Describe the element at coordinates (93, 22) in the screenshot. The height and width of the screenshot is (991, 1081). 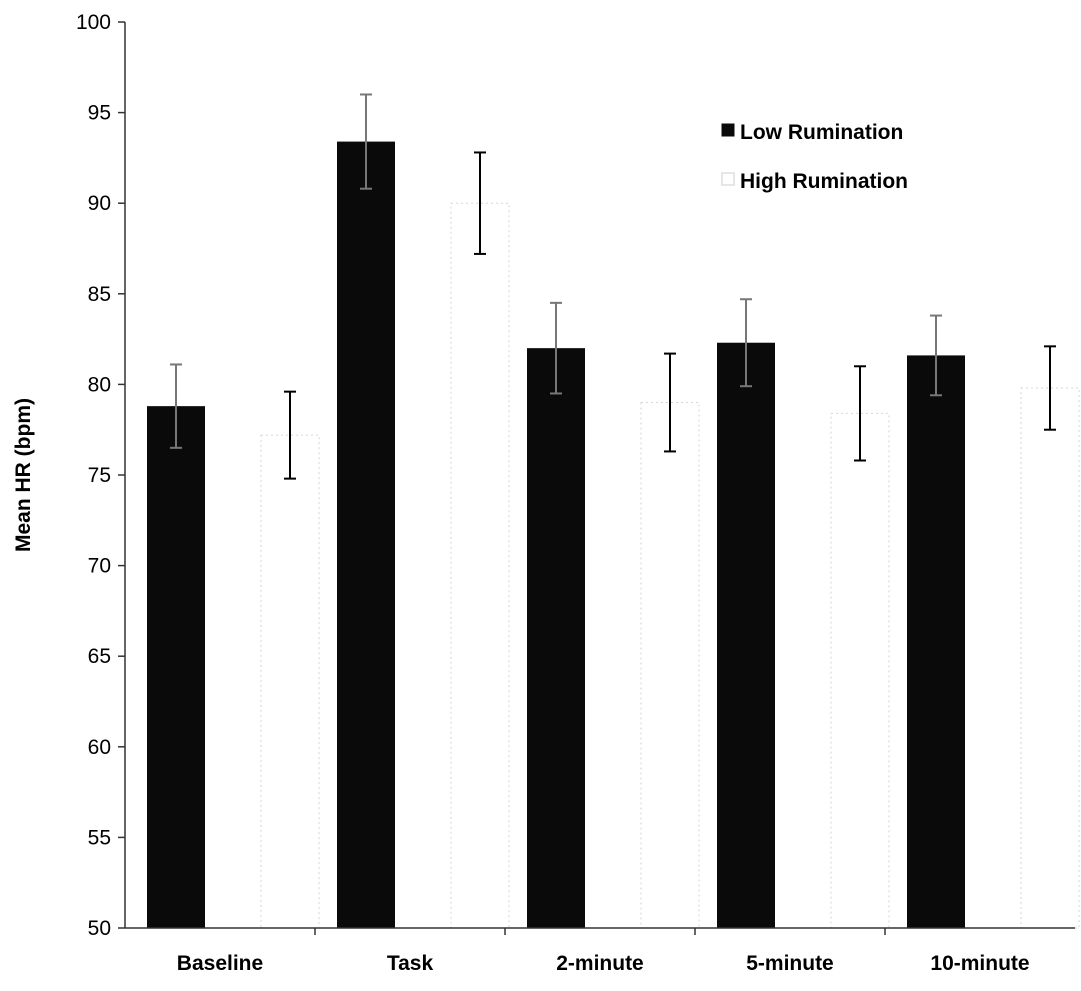
I see `y-tick-label: 100` at that location.